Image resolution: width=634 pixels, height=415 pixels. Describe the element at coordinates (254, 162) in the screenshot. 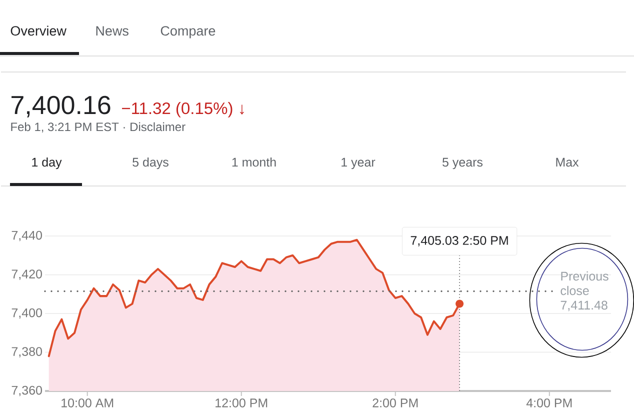

I see `text: 1 month` at that location.